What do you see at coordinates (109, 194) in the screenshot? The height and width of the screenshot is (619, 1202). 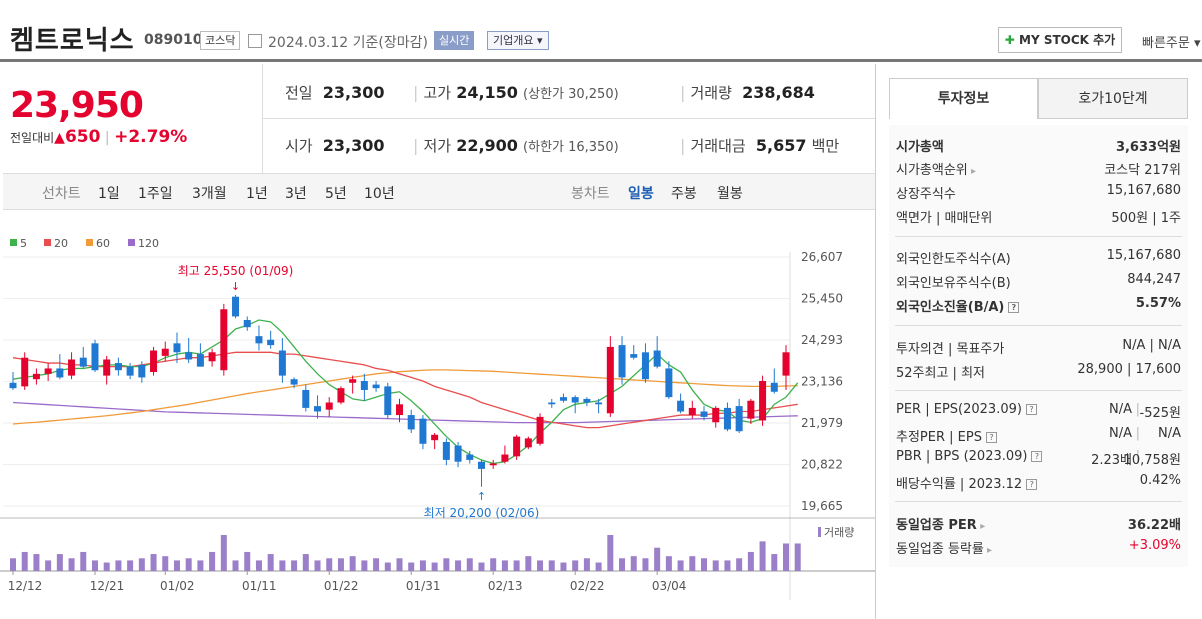 I see `range-1d: 1일` at bounding box center [109, 194].